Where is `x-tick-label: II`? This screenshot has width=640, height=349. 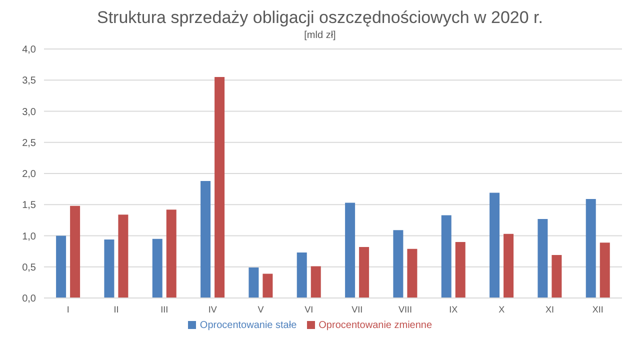 x-tick-label: II is located at coordinates (116, 309).